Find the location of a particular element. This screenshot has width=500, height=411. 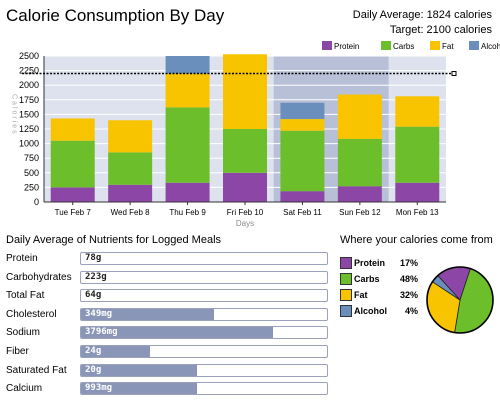

pie-title: Where your calories come from is located at coordinates (416, 240).